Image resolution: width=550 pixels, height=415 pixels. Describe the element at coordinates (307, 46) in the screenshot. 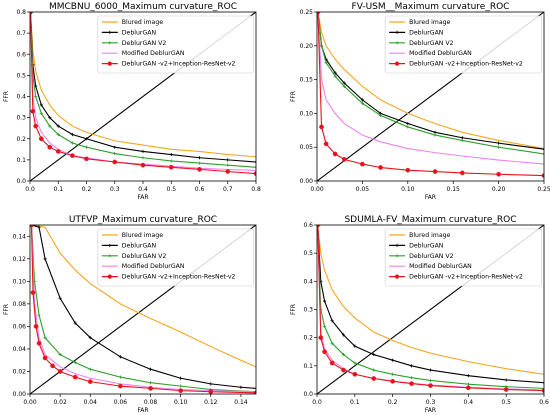

I see `y-tick-label: 0.20` at that location.